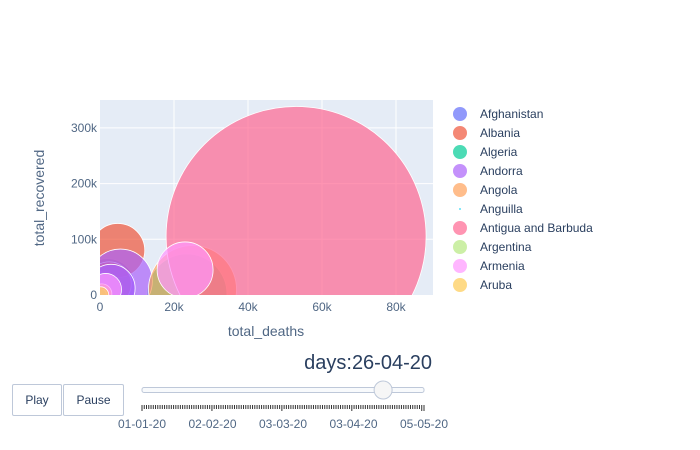 The image size is (700, 450). I want to click on legend-label: Angola, so click(499, 190).